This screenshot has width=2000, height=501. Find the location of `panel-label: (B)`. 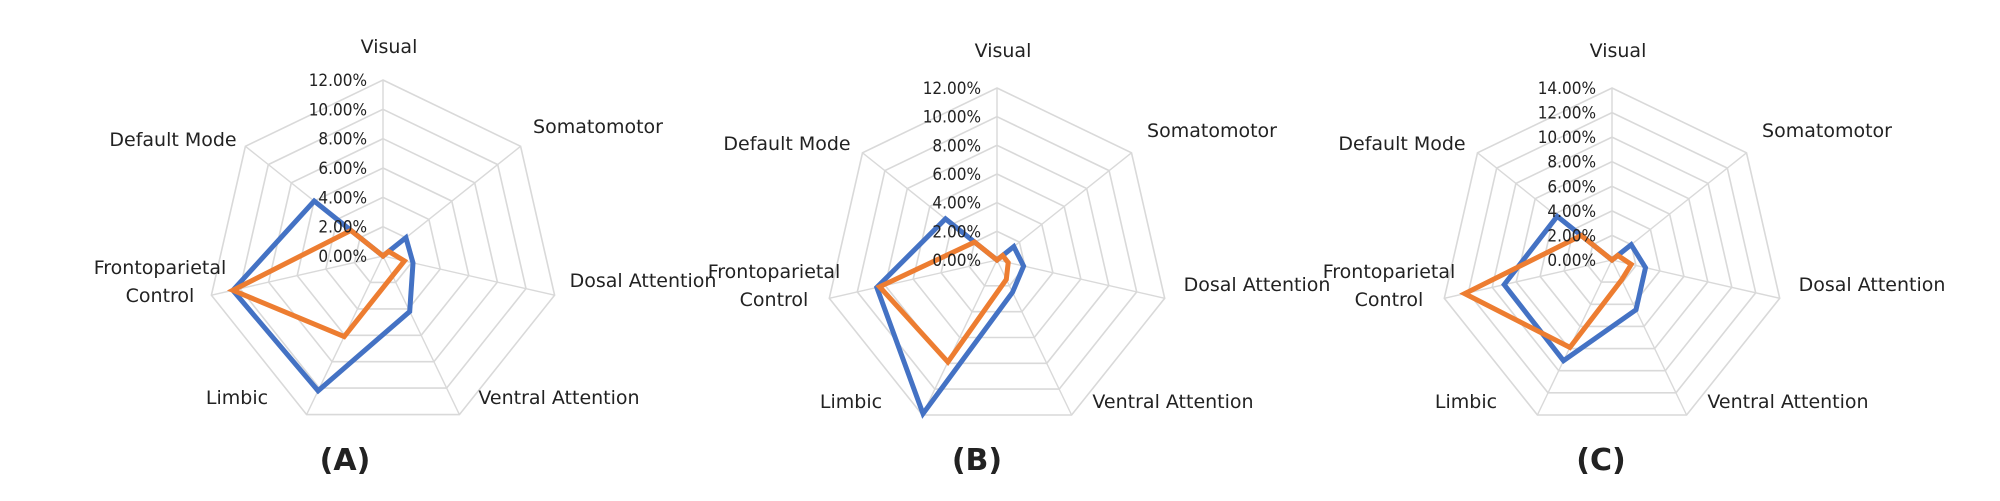

panel-label: (B) is located at coordinates (977, 460).